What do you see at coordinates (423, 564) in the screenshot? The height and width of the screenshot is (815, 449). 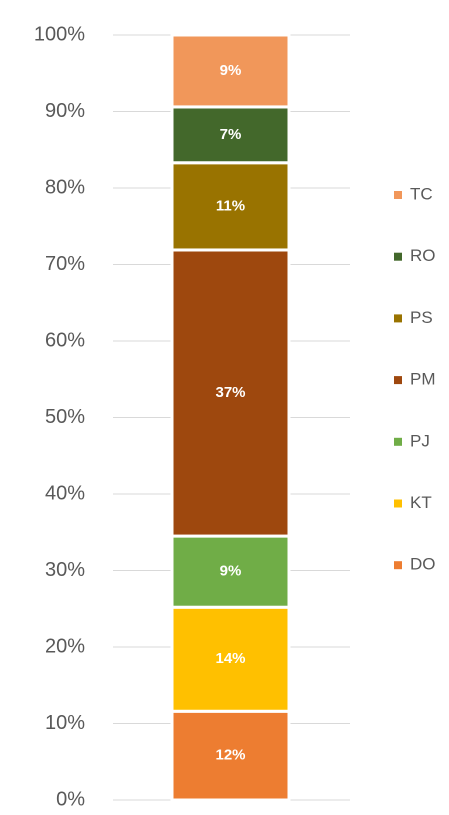 I see `legend-label: DO` at bounding box center [423, 564].